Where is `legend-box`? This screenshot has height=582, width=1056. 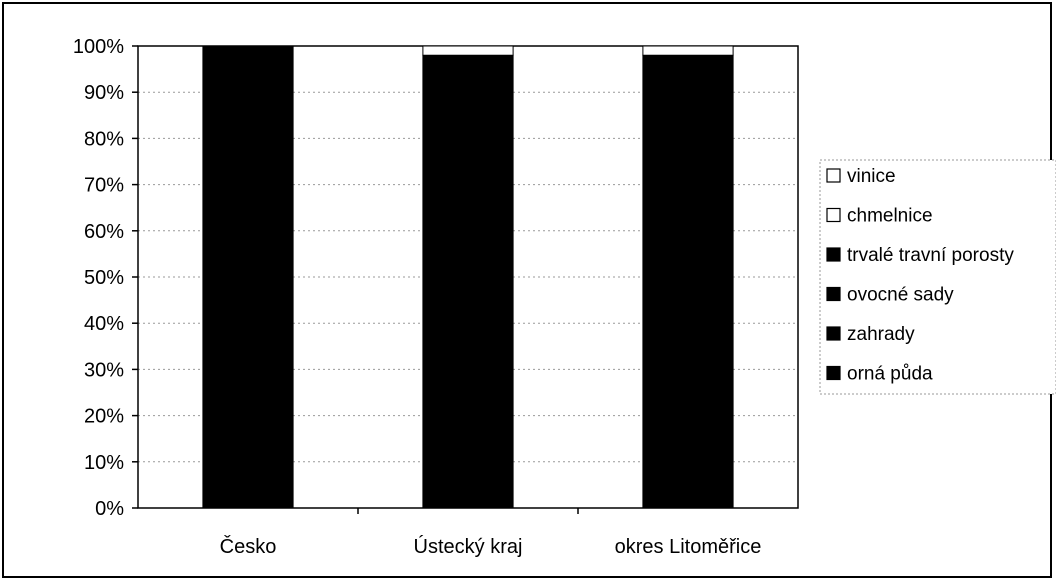 legend-box is located at coordinates (937, 277).